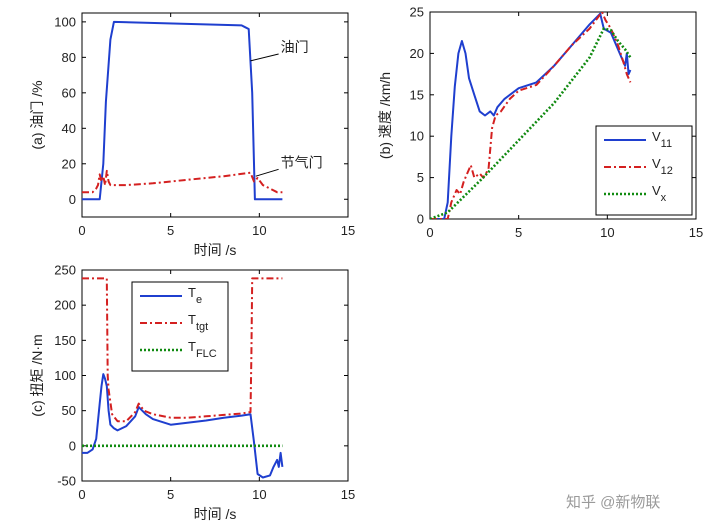 This screenshot has width=720, height=531. What do you see at coordinates (420, 177) in the screenshot?
I see `y-tick-label-b: 5` at bounding box center [420, 177].